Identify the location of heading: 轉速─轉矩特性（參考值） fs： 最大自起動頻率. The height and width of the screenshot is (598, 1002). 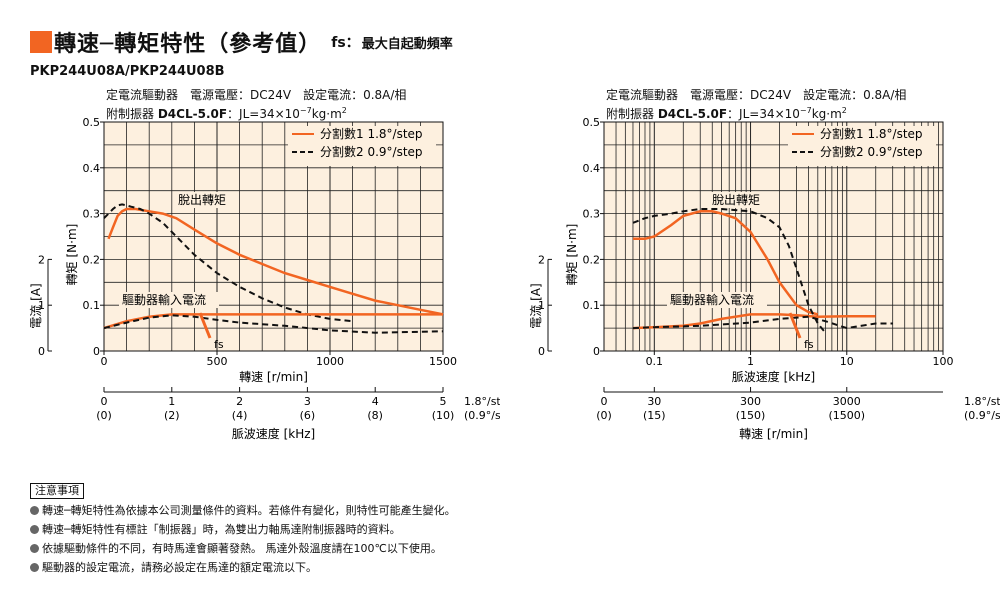
(241, 42).